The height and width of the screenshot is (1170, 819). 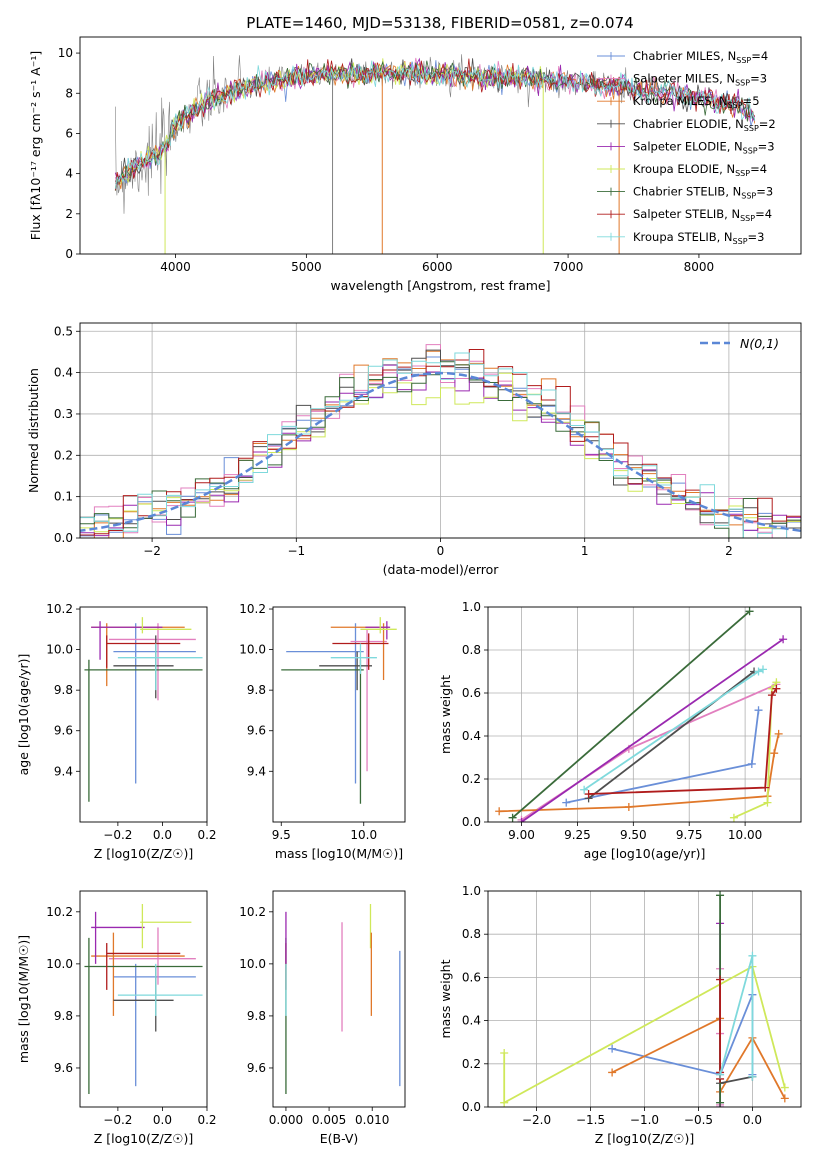 What do you see at coordinates (590, 1120) in the screenshot?
I see `x-tick-label: −1.5` at bounding box center [590, 1120].